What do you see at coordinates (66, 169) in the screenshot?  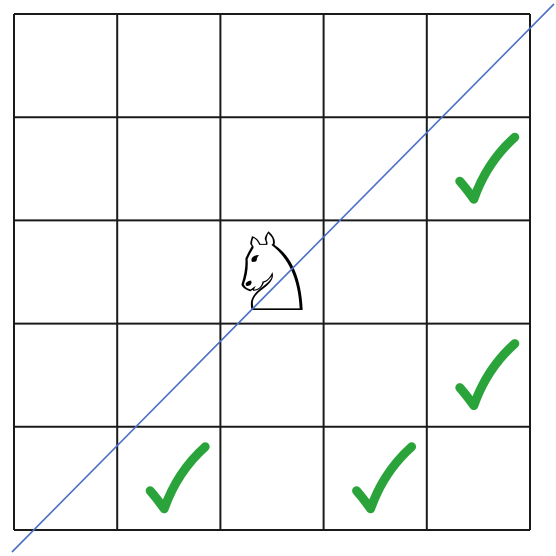 I see `board-square-r1-c0` at bounding box center [66, 169].